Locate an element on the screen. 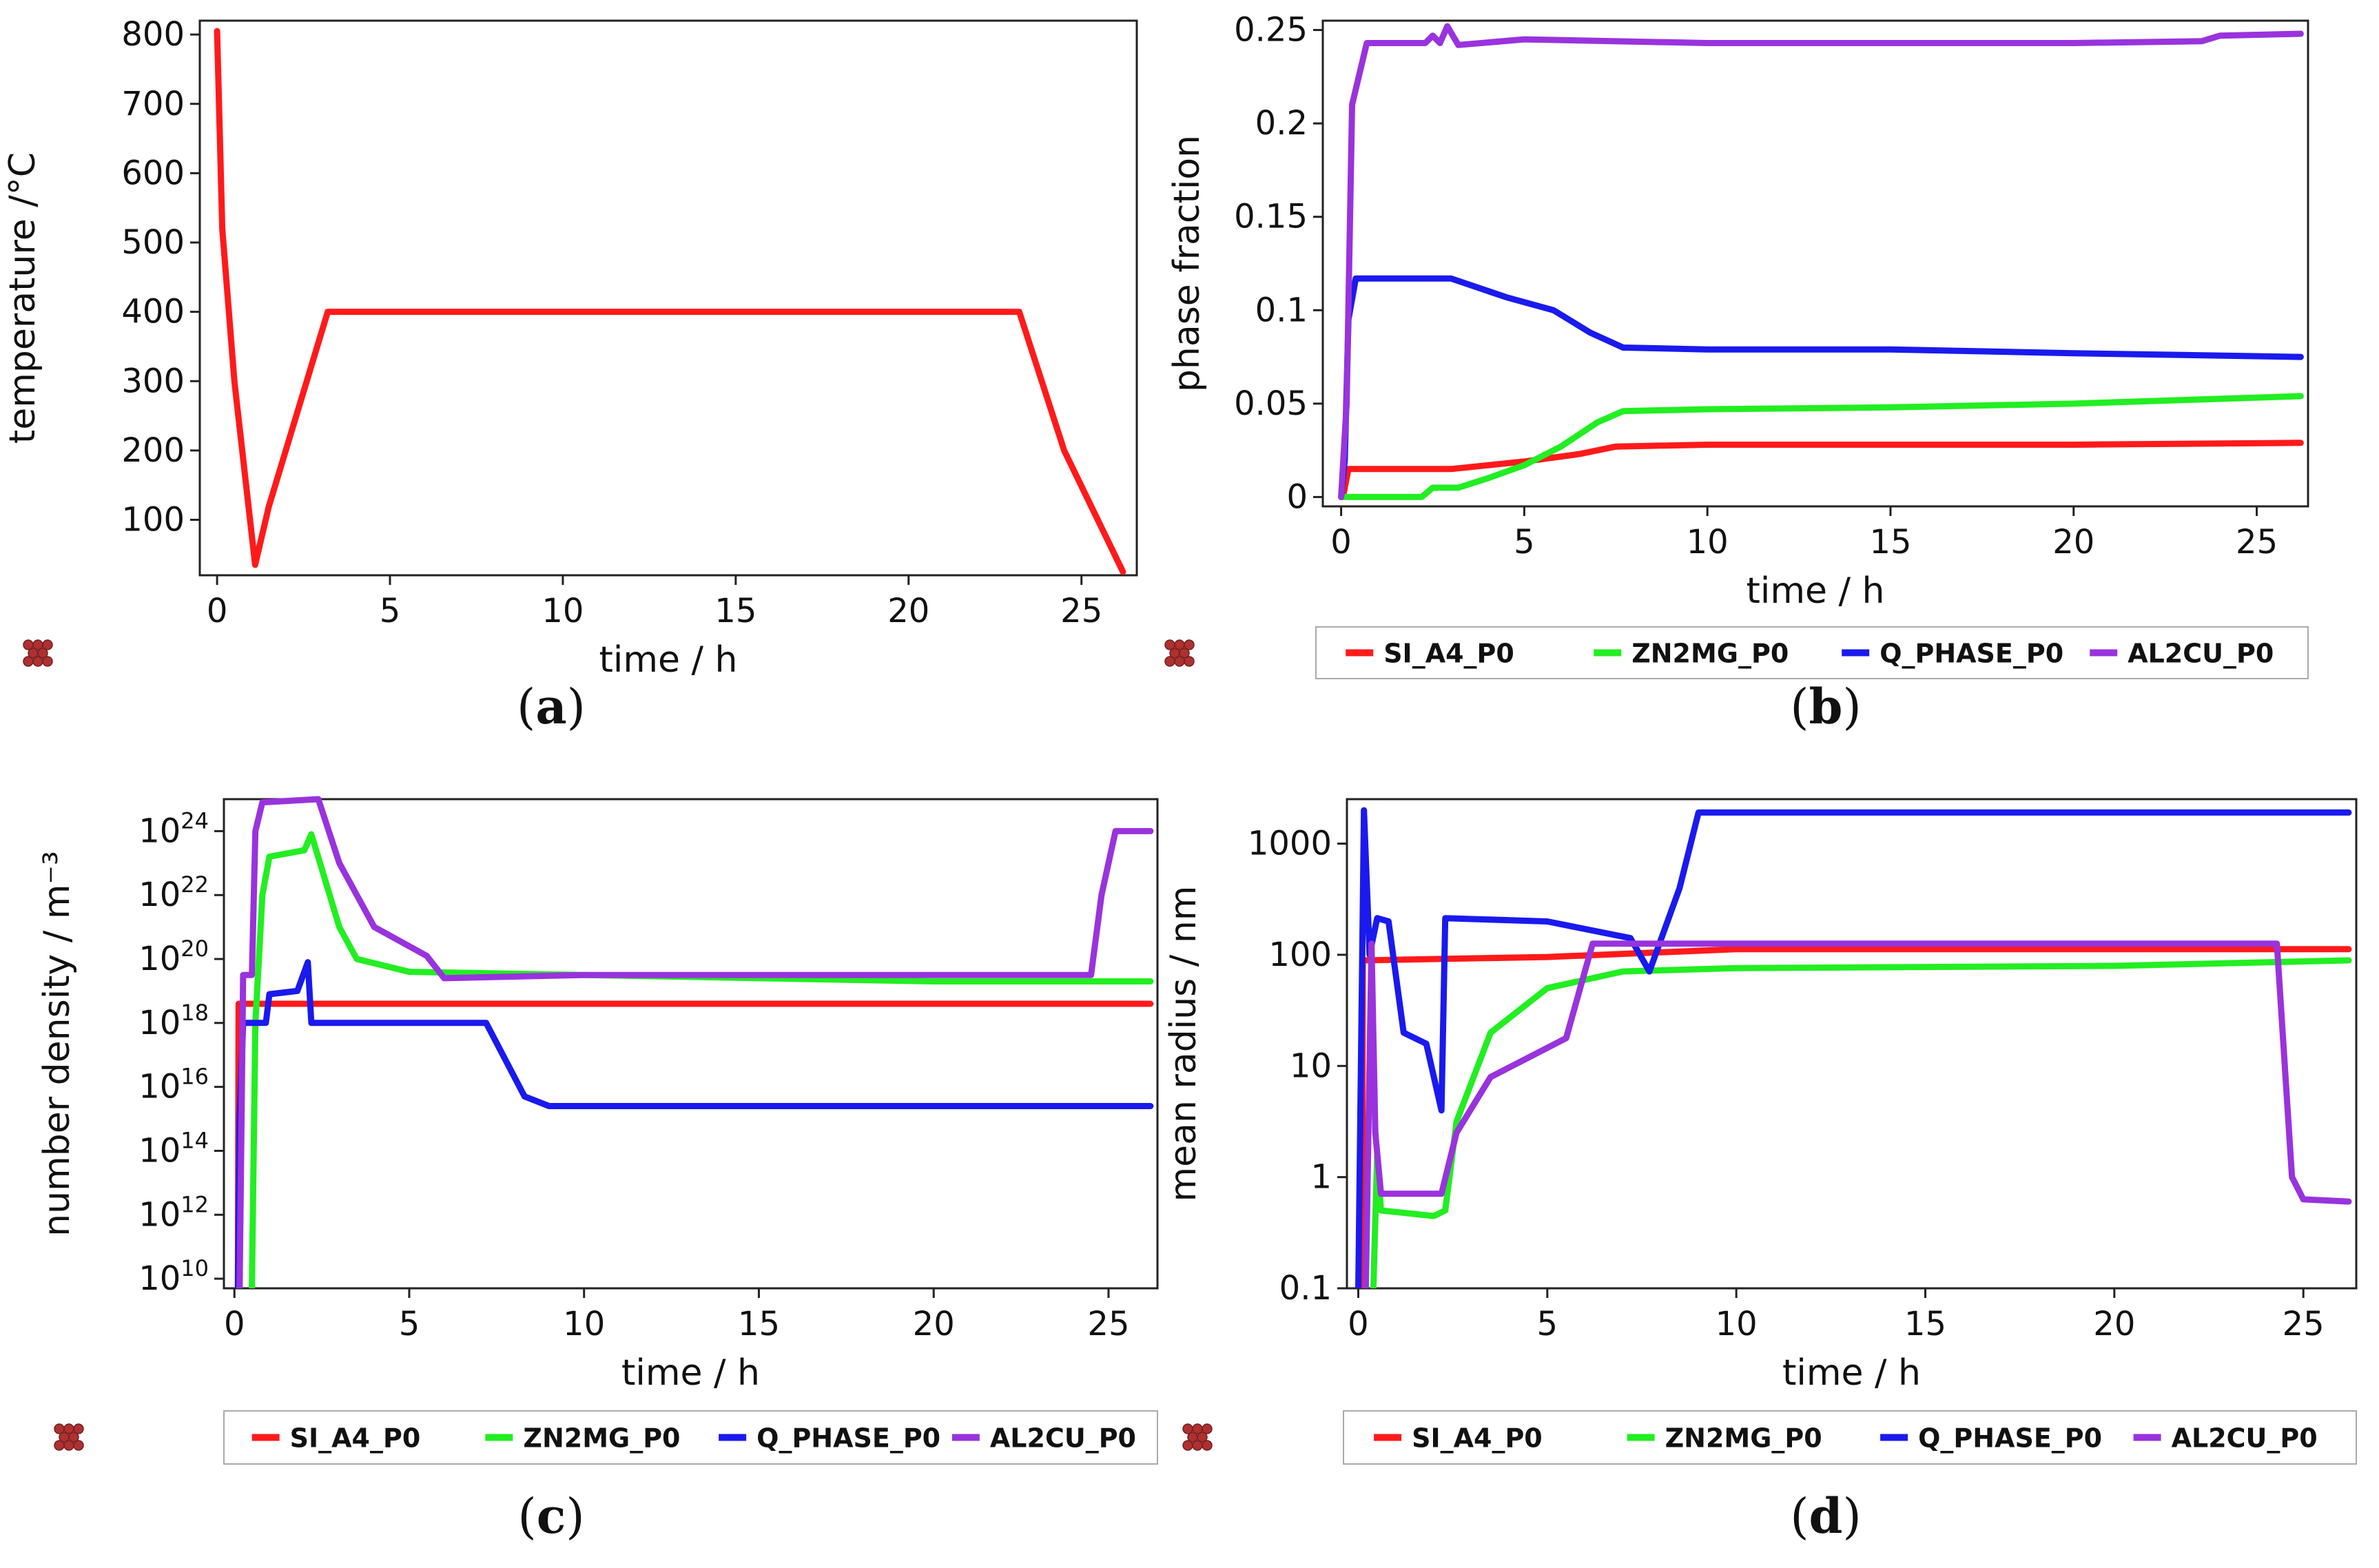 The height and width of the screenshot is (1568, 2379). y-tick-label: 1022 is located at coordinates (173, 892).